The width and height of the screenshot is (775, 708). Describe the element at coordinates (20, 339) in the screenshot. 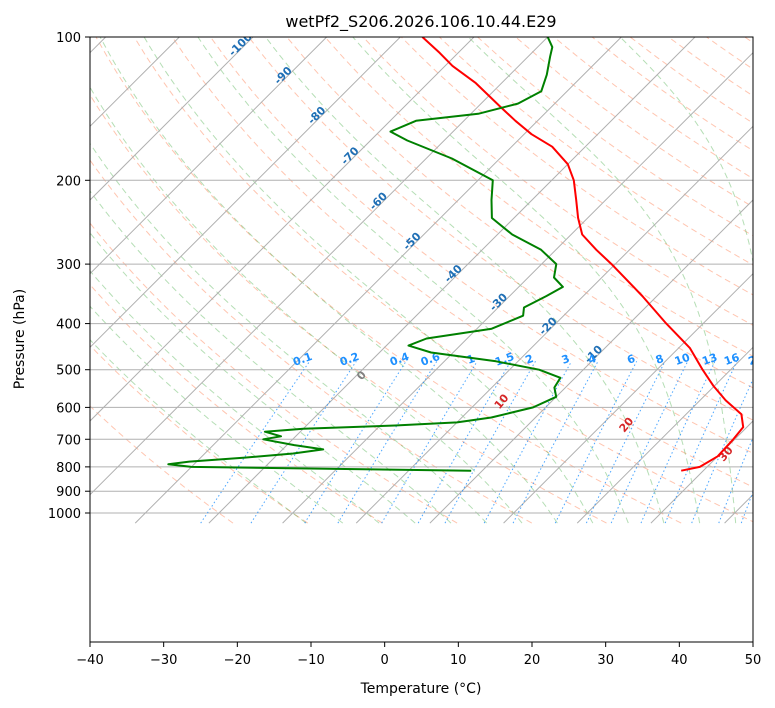

I see `y-axis-title: Pressure (hPa)` at that location.